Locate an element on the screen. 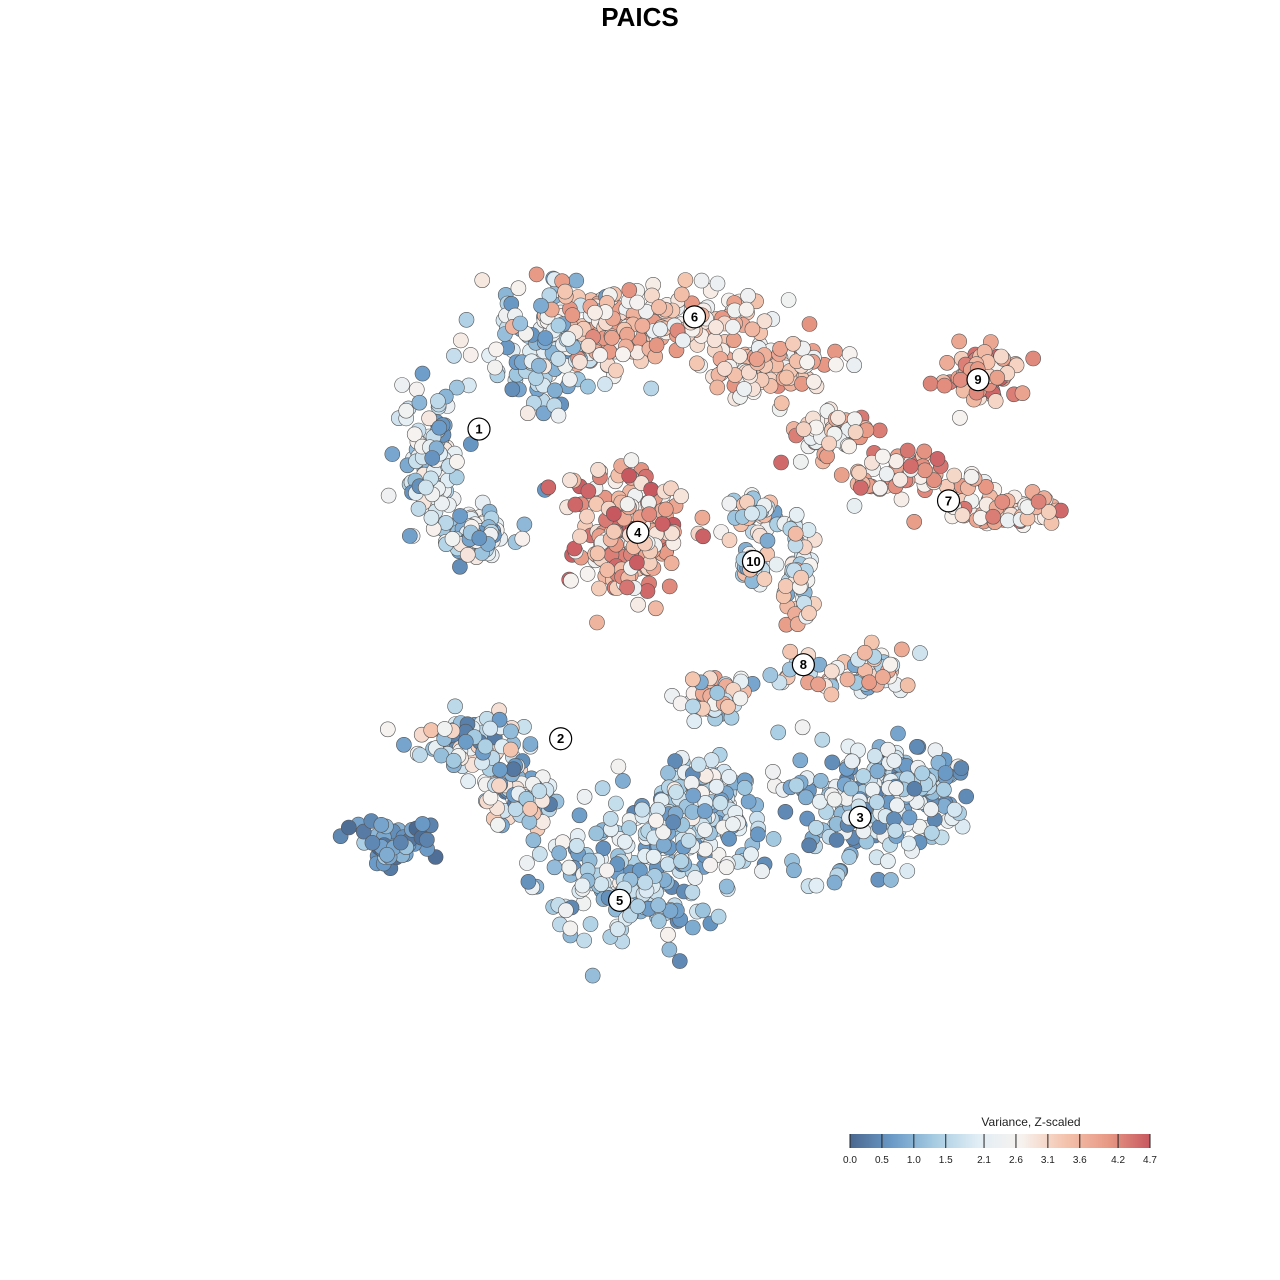 This screenshot has width=1280, height=1280. legend-tick-label: 4.7 is located at coordinates (1150, 1160).